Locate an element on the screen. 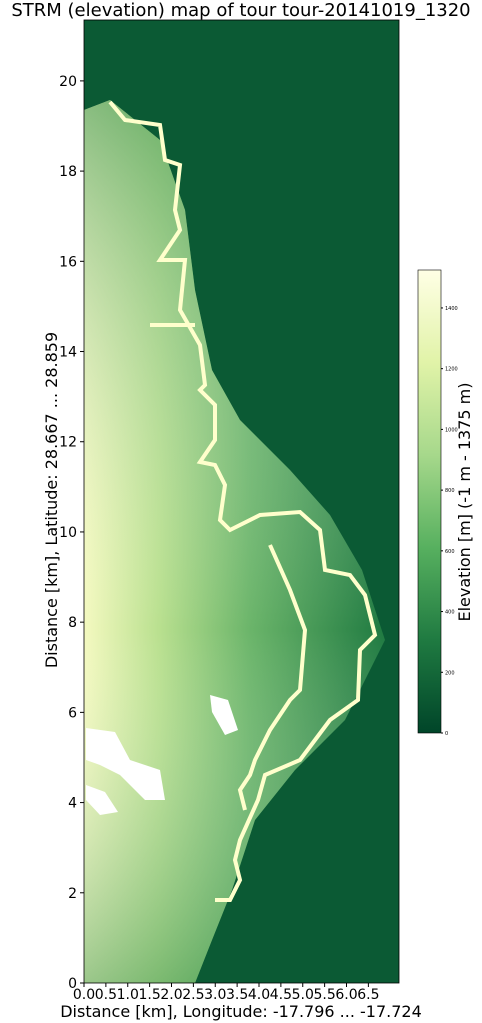 This screenshot has width=482, height=1023. colorbar-tick-label: 200 is located at coordinates (450, 673).